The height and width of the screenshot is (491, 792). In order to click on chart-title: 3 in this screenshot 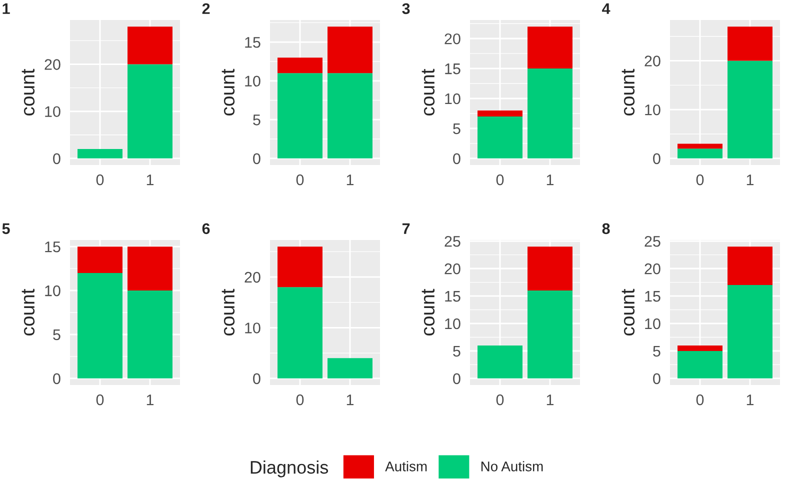, I will do `click(406, 8)`.